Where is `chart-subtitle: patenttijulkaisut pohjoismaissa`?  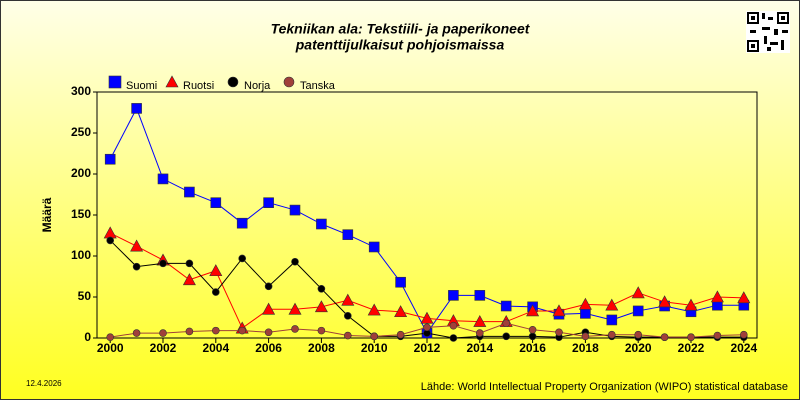 chart-subtitle: patenttijulkaisut pohjoismaissa is located at coordinates (400, 45).